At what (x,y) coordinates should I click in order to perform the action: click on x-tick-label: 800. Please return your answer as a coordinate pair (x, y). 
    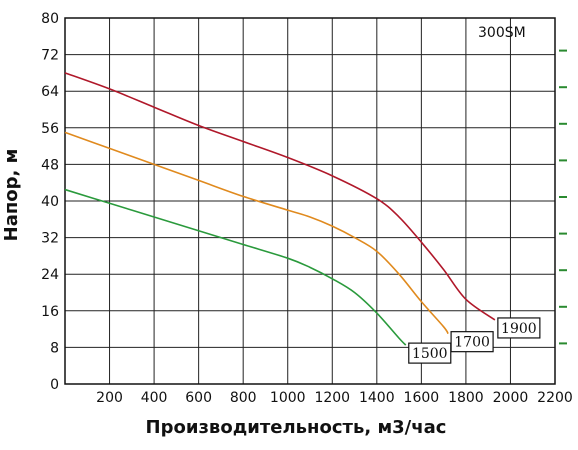
    Looking at the image, I should click on (243, 398).